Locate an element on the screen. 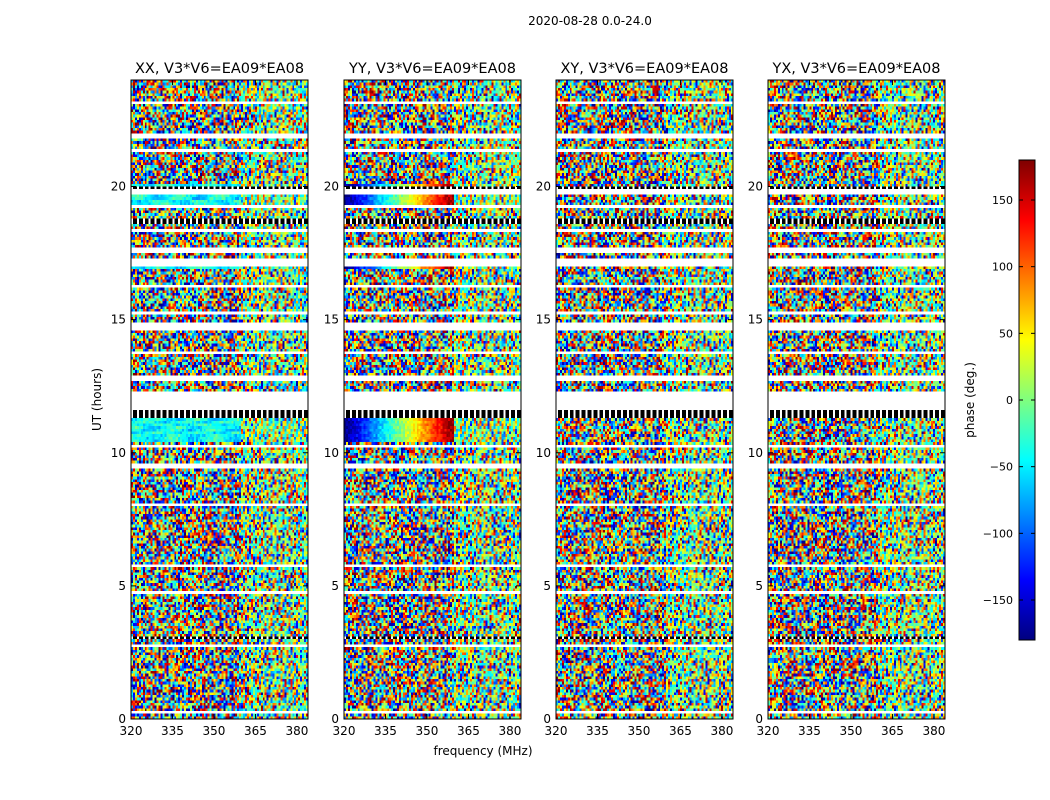 The image size is (1050, 800). colorbar-tick-label: 100 is located at coordinates (1002, 267).